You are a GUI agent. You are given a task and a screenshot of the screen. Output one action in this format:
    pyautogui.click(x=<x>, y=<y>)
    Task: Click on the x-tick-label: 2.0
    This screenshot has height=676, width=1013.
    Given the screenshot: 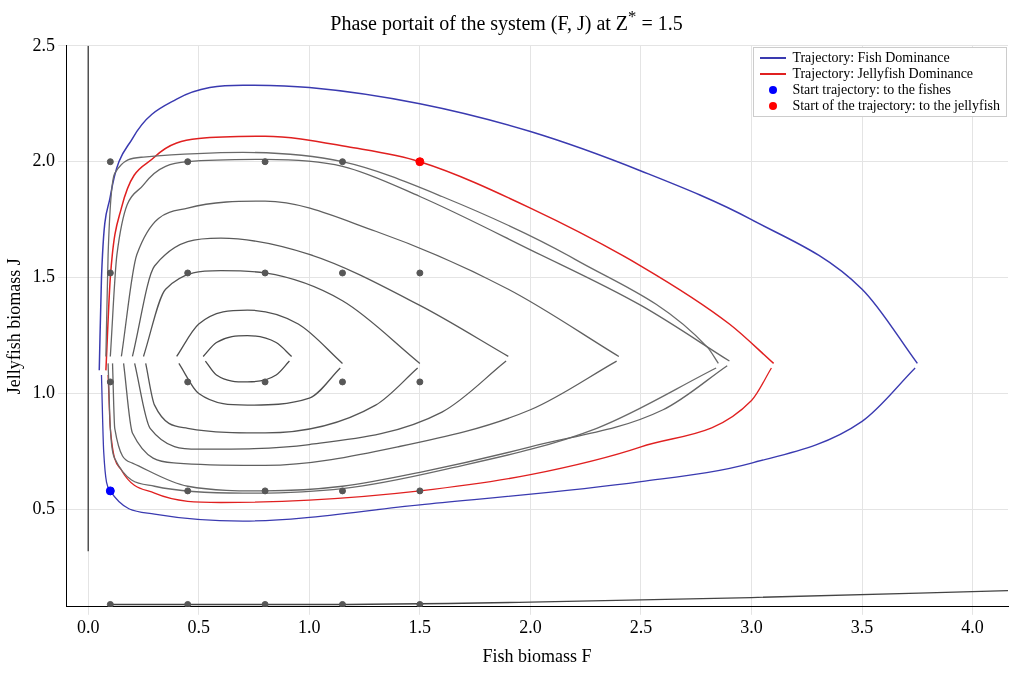 What is the action you would take?
    pyautogui.click(x=530, y=627)
    